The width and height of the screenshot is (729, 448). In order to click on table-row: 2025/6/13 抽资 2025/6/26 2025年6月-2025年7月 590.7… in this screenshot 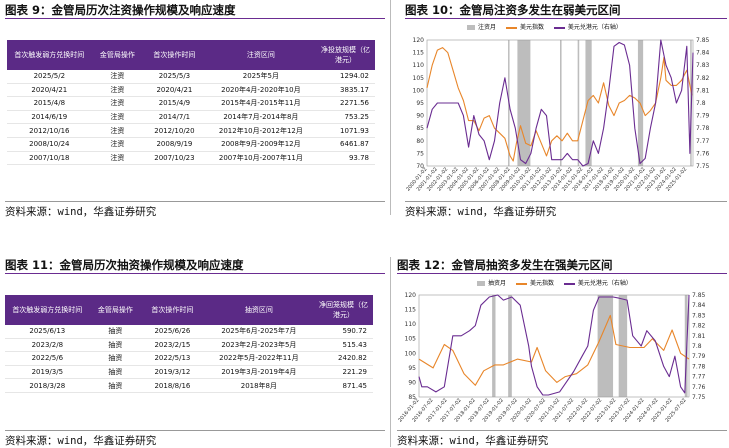, I will do `click(189, 332)`.